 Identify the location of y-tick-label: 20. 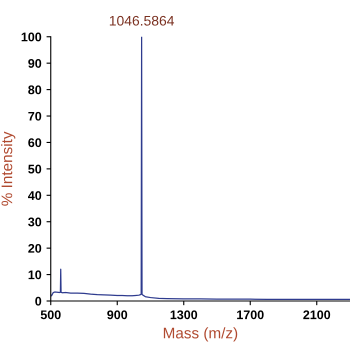
(35, 248).